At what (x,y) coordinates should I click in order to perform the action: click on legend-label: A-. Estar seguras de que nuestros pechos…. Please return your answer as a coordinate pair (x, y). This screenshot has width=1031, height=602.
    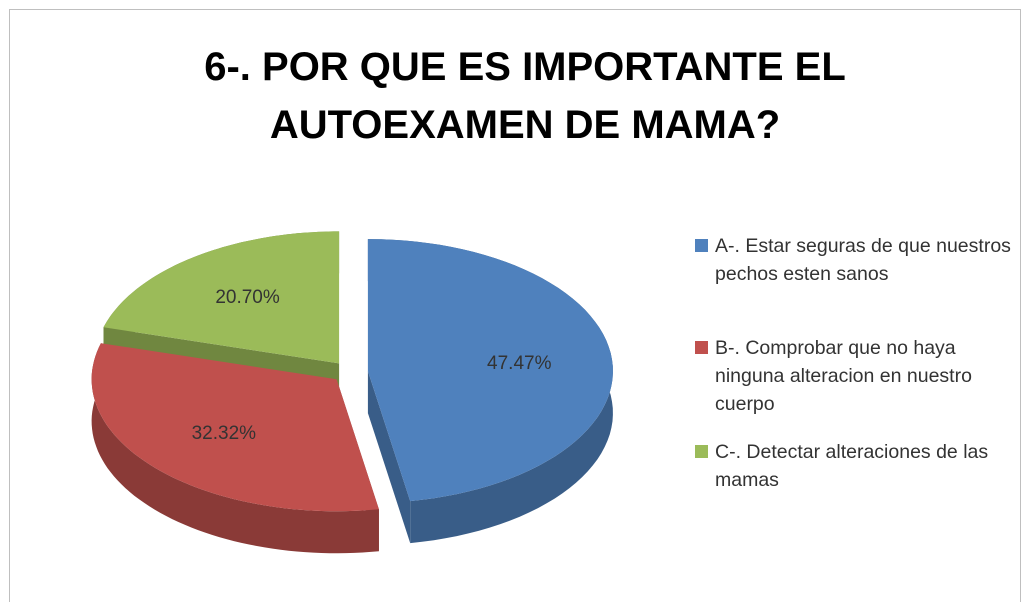
    Looking at the image, I should click on (863, 260).